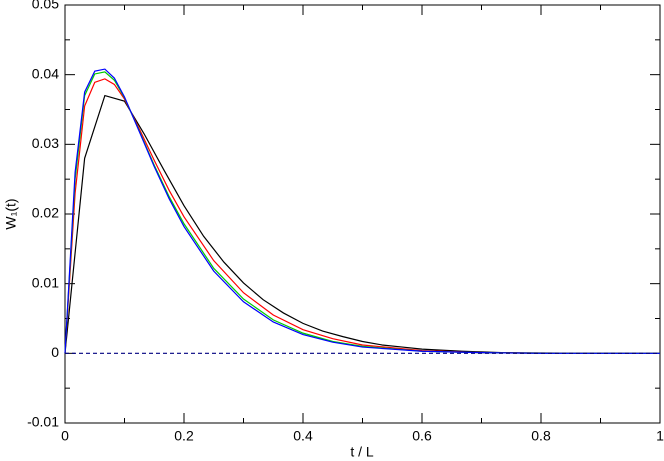 The width and height of the screenshot is (664, 461). Describe the element at coordinates (660, 436) in the screenshot. I see `x-tick-label: 1` at that location.